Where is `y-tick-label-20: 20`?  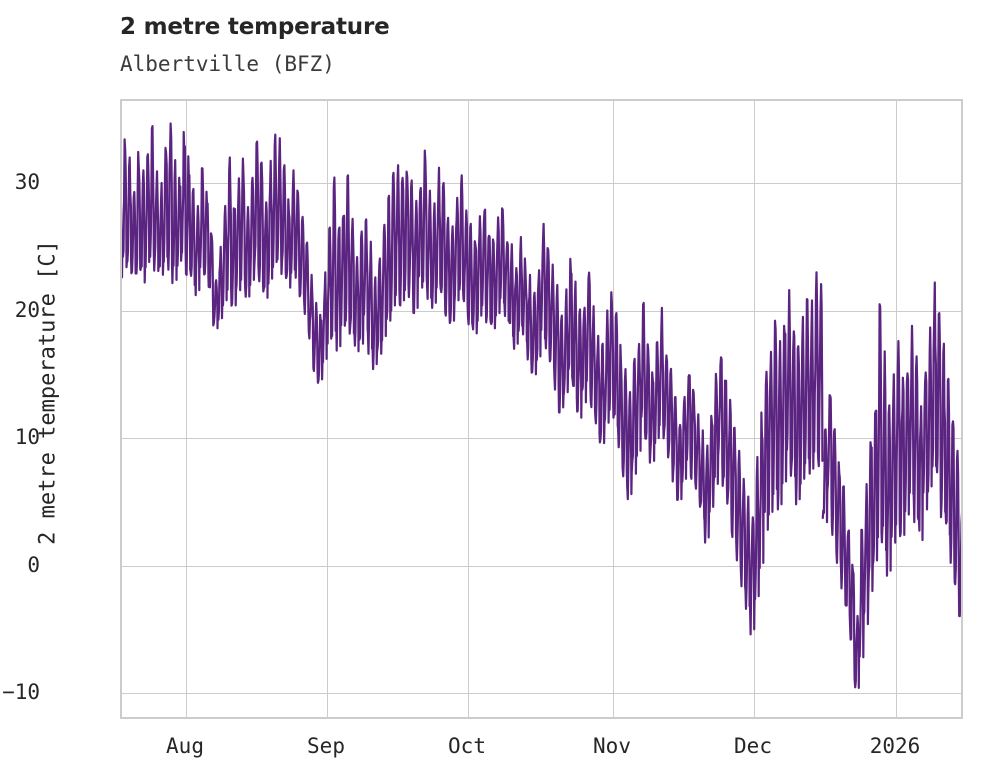
y-tick-label-20: 20 is located at coordinates (27, 310).